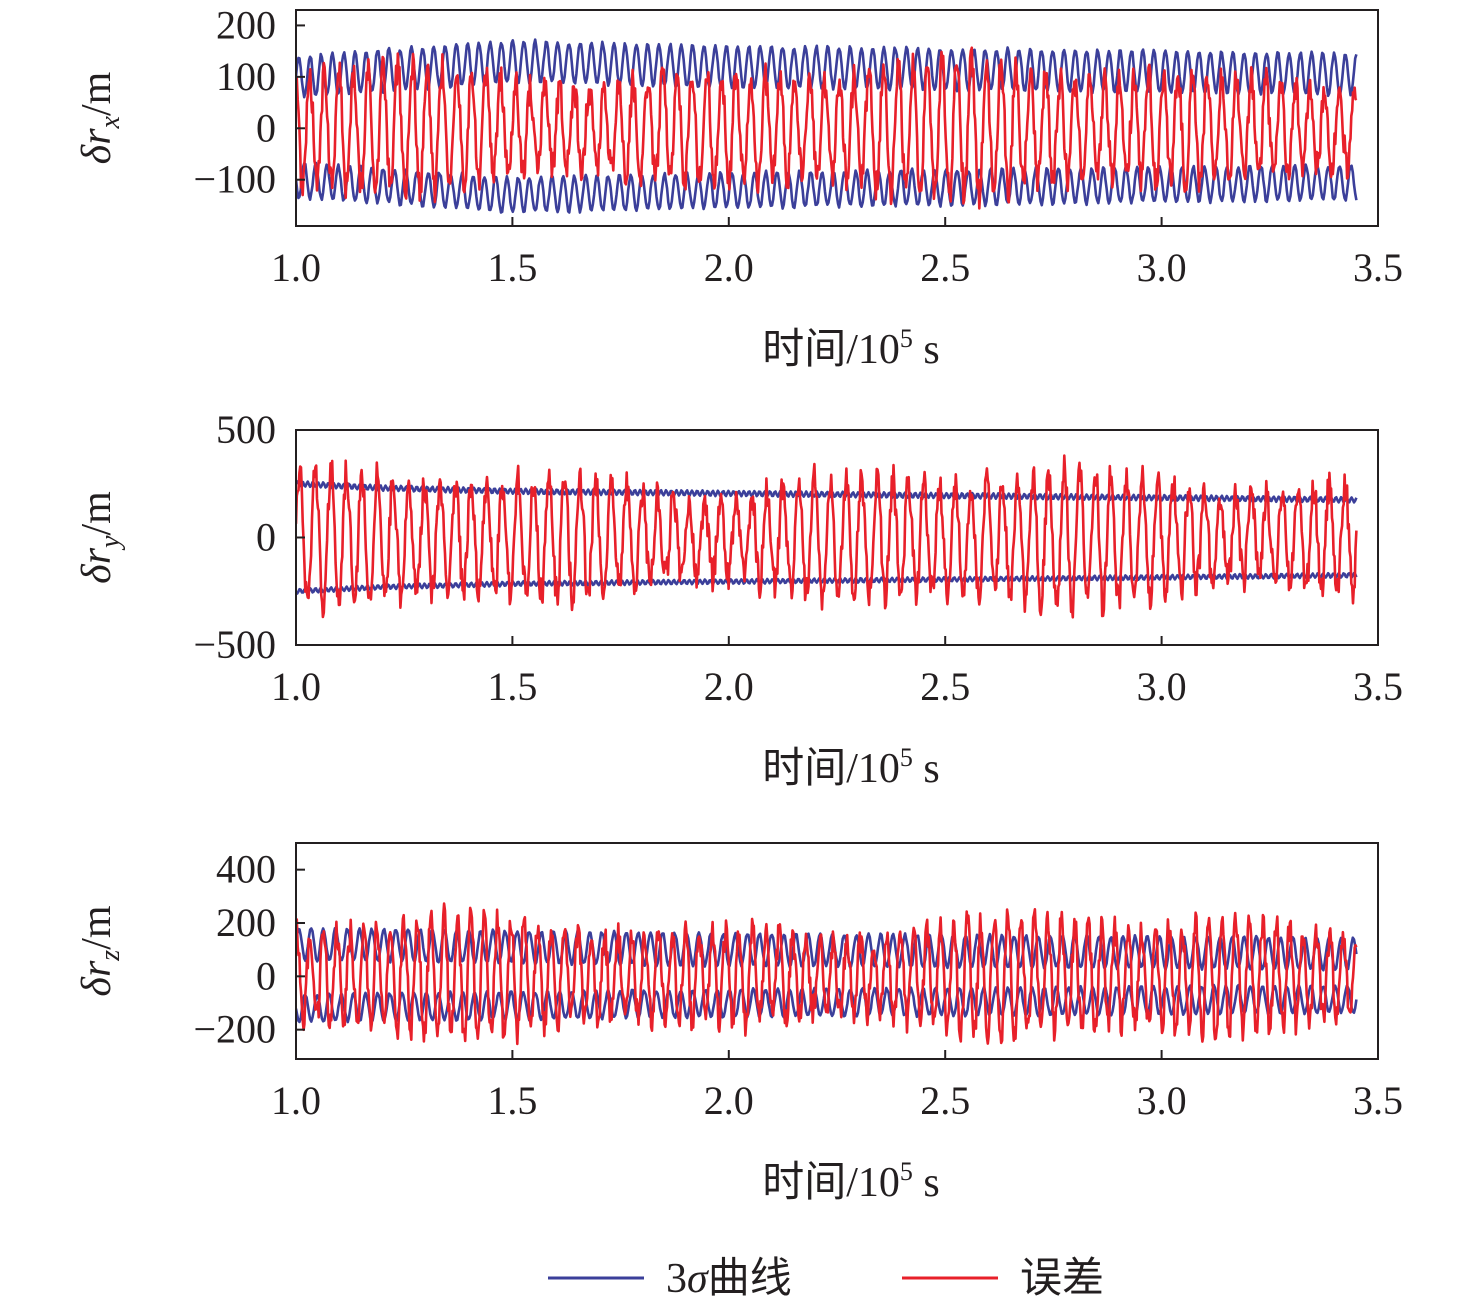  Describe the element at coordinates (100, 537) in the screenshot. I see `y-axis-title: δry/m` at that location.